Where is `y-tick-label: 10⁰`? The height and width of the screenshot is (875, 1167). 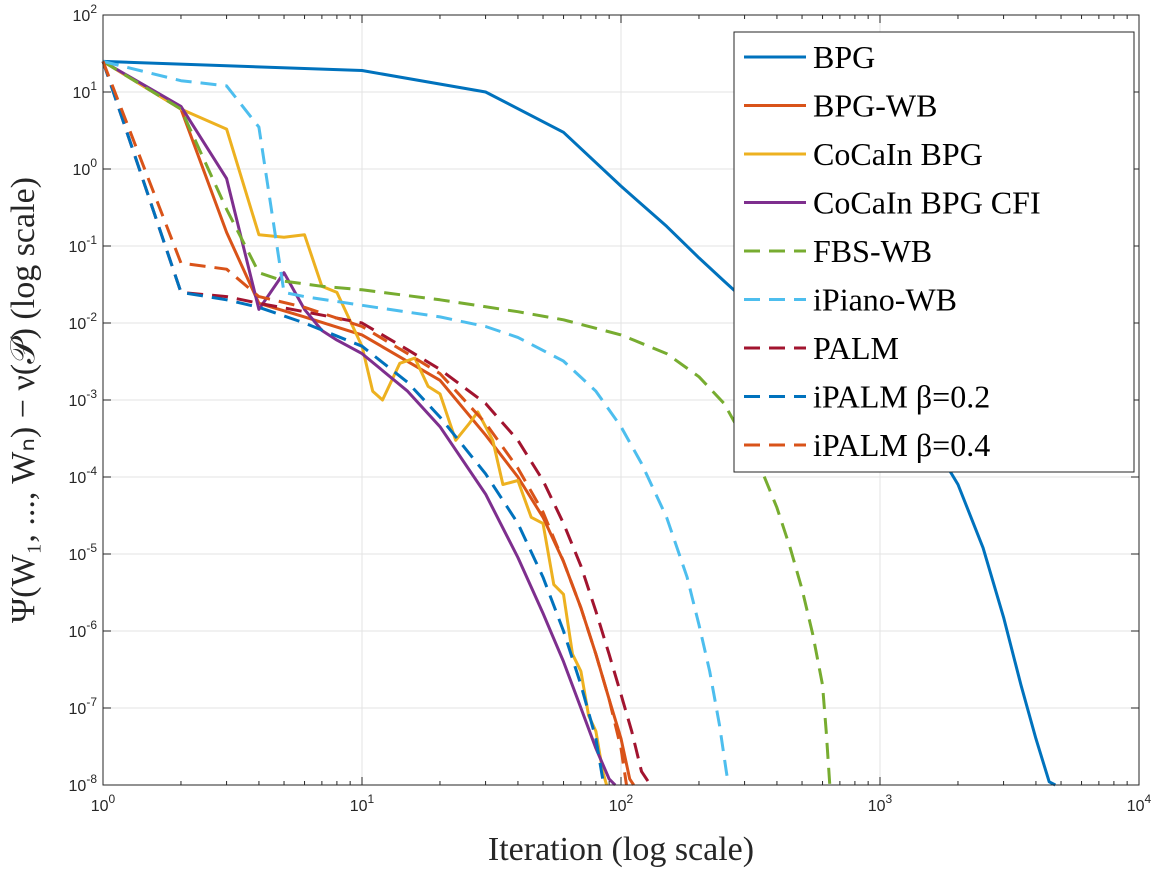
y-tick-label: 10⁰ is located at coordinates (85, 167).